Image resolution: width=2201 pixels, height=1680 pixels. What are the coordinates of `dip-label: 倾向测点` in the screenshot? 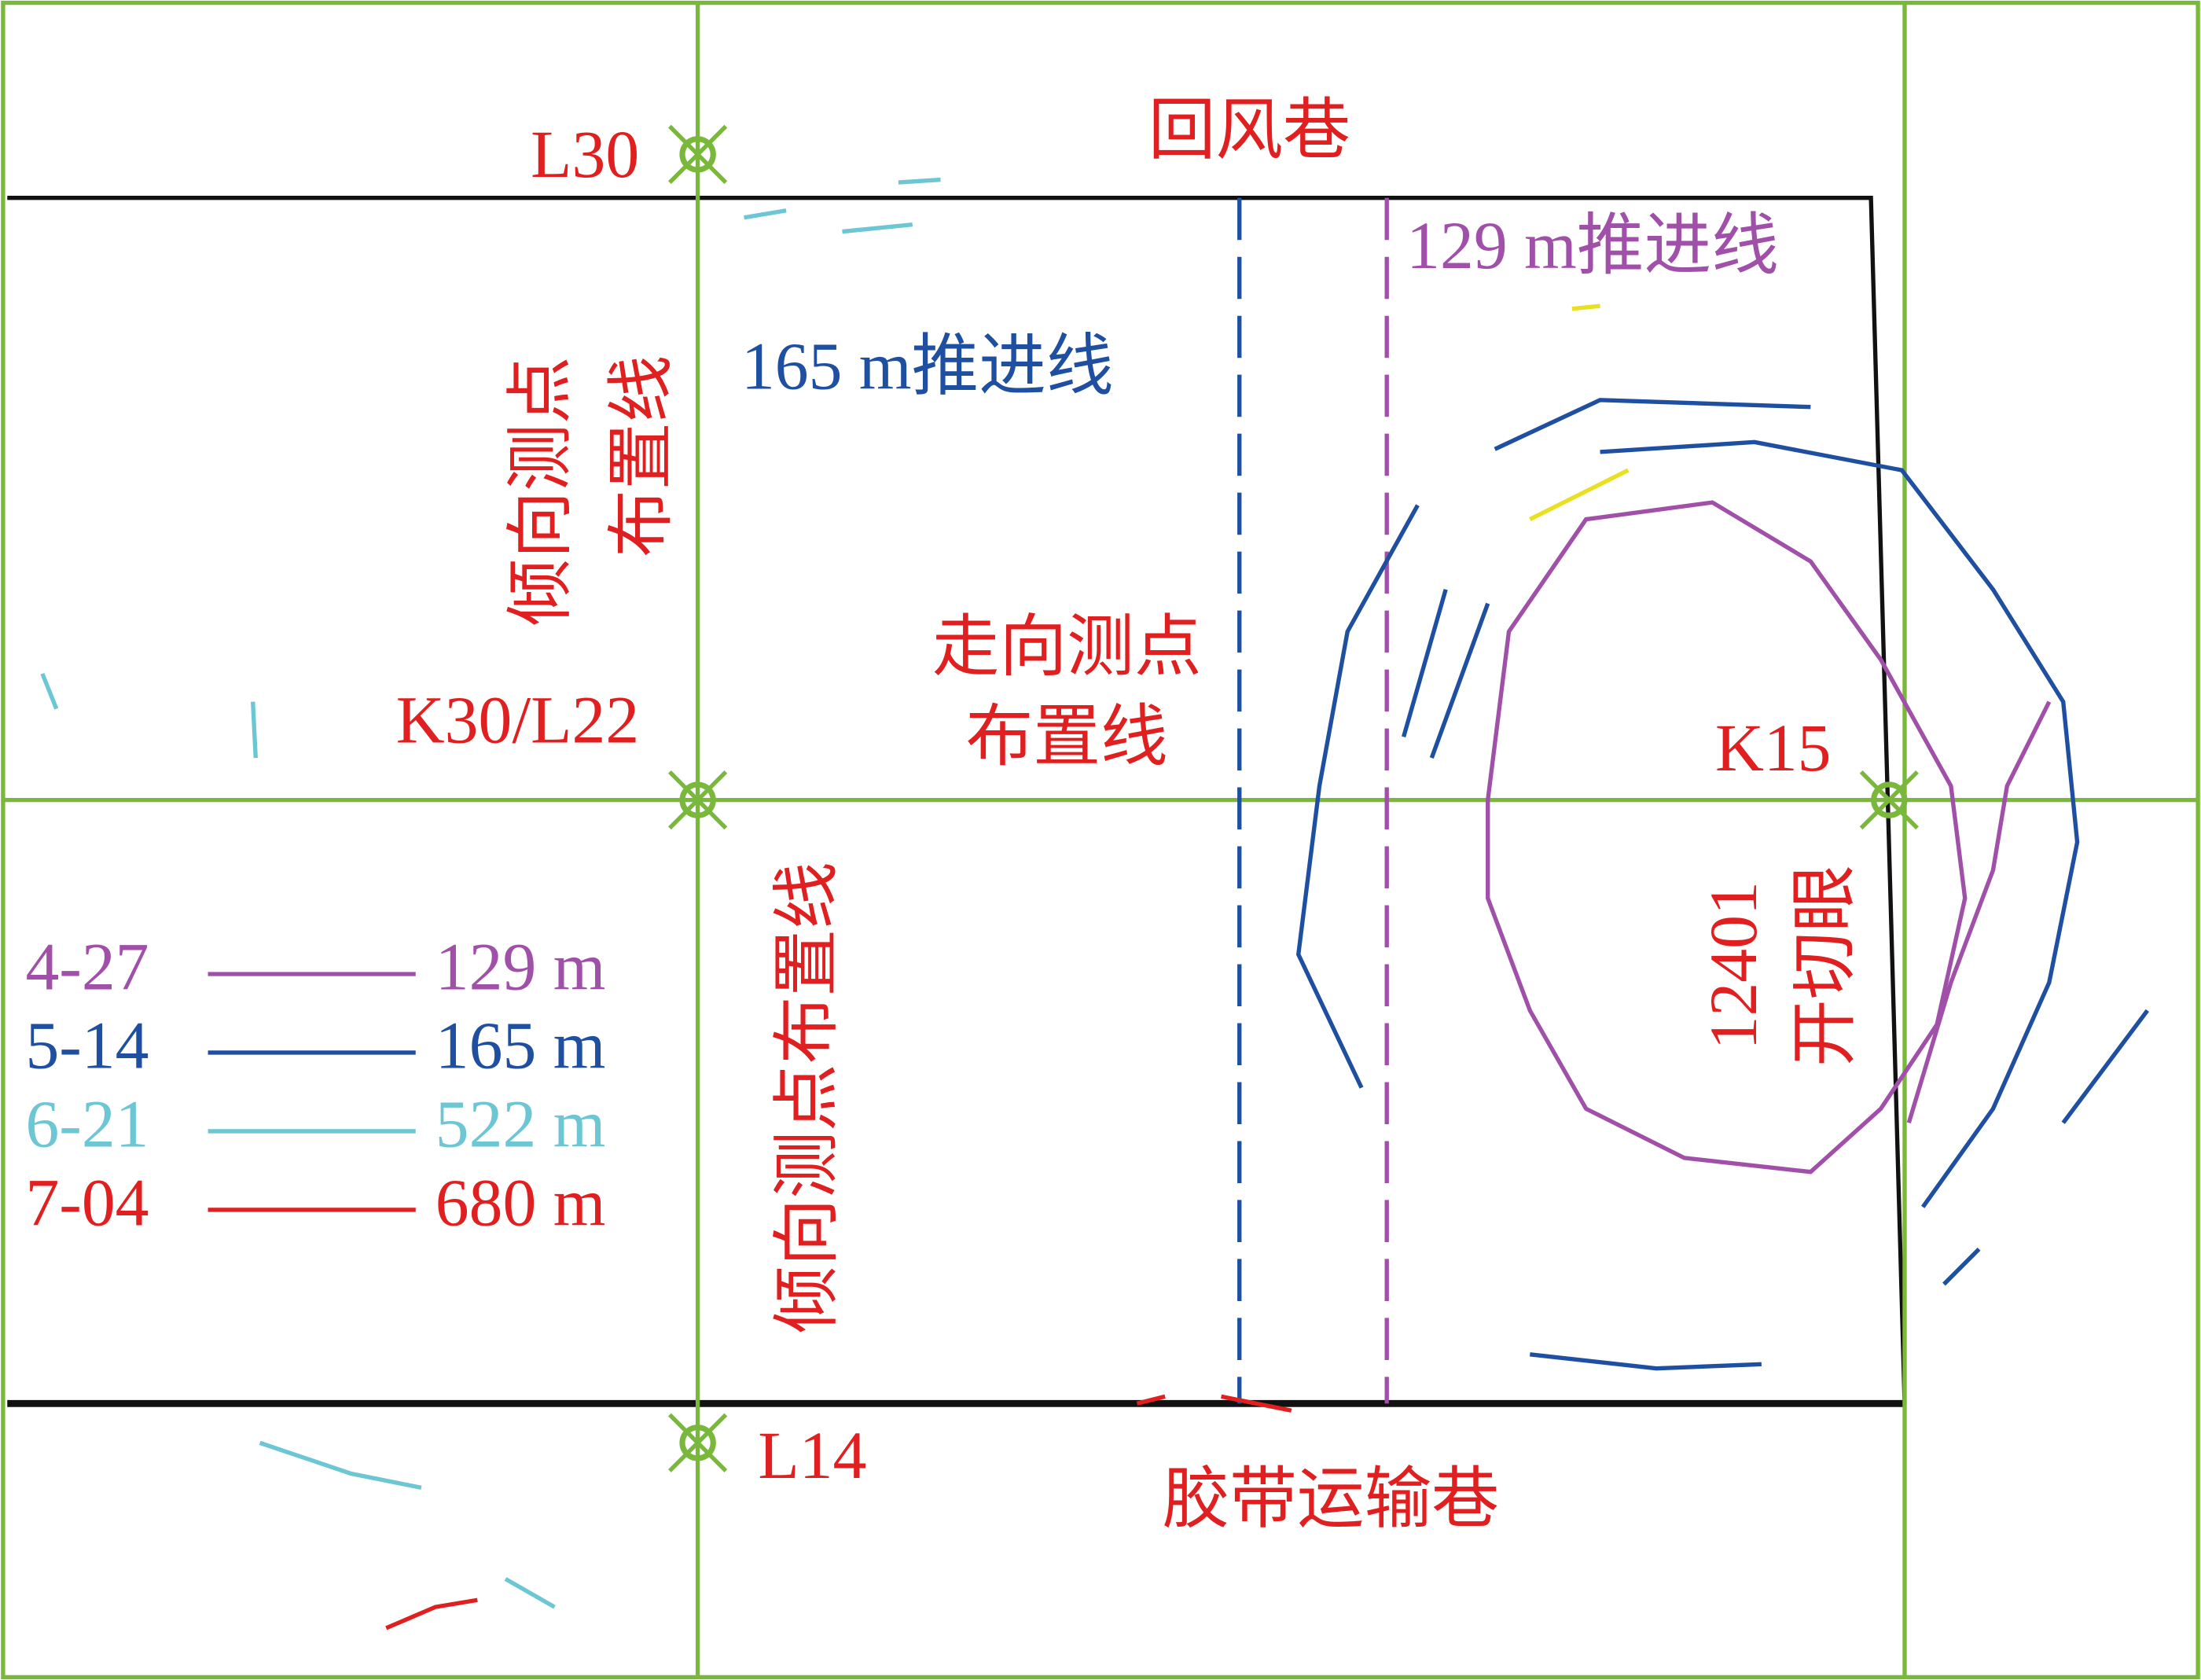 It's located at (540, 491).